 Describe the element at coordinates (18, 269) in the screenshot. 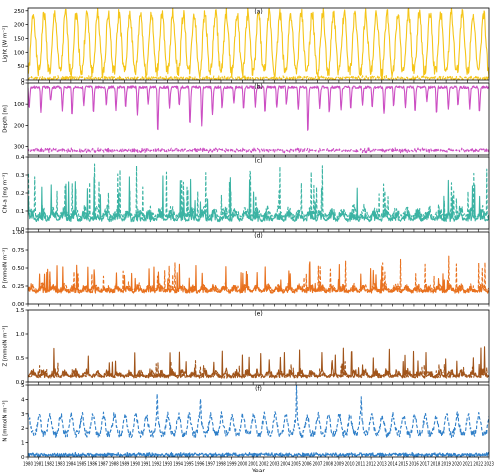

I see `y-tick-label: 0.50` at that location.